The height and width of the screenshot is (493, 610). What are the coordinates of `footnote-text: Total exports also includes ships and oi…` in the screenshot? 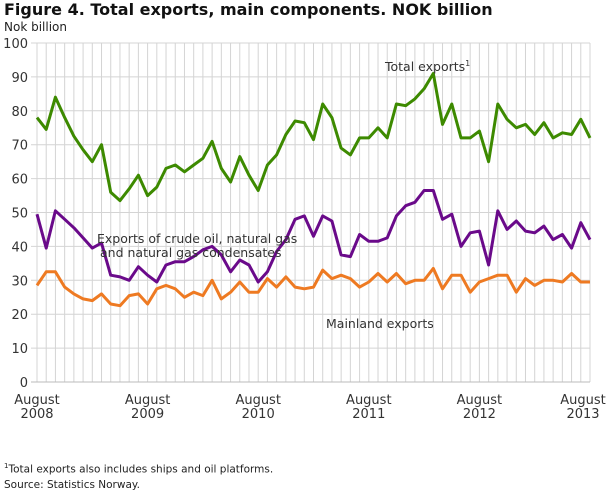 It's located at (141, 469).